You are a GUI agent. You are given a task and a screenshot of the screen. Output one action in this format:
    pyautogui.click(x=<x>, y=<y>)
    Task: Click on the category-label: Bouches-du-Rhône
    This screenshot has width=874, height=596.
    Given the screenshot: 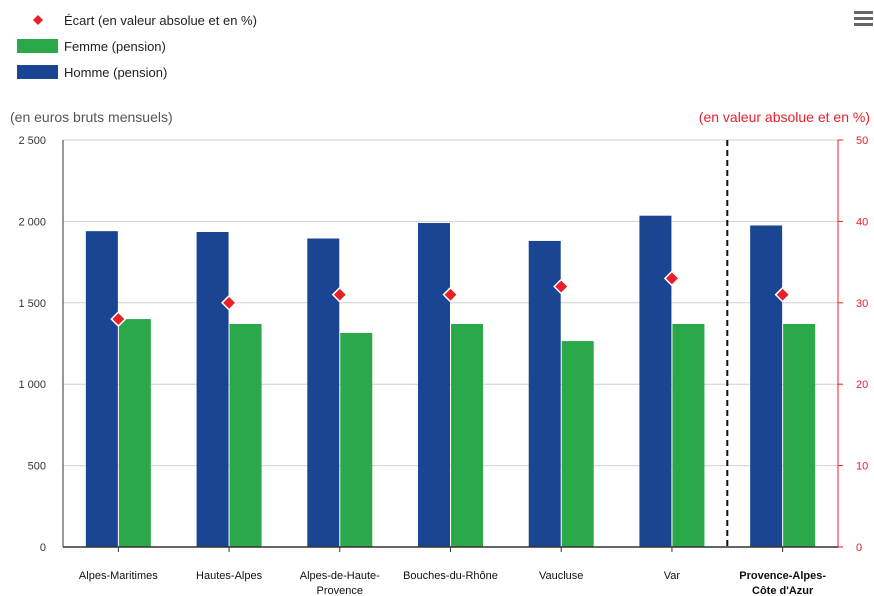 What is the action you would take?
    pyautogui.click(x=450, y=576)
    